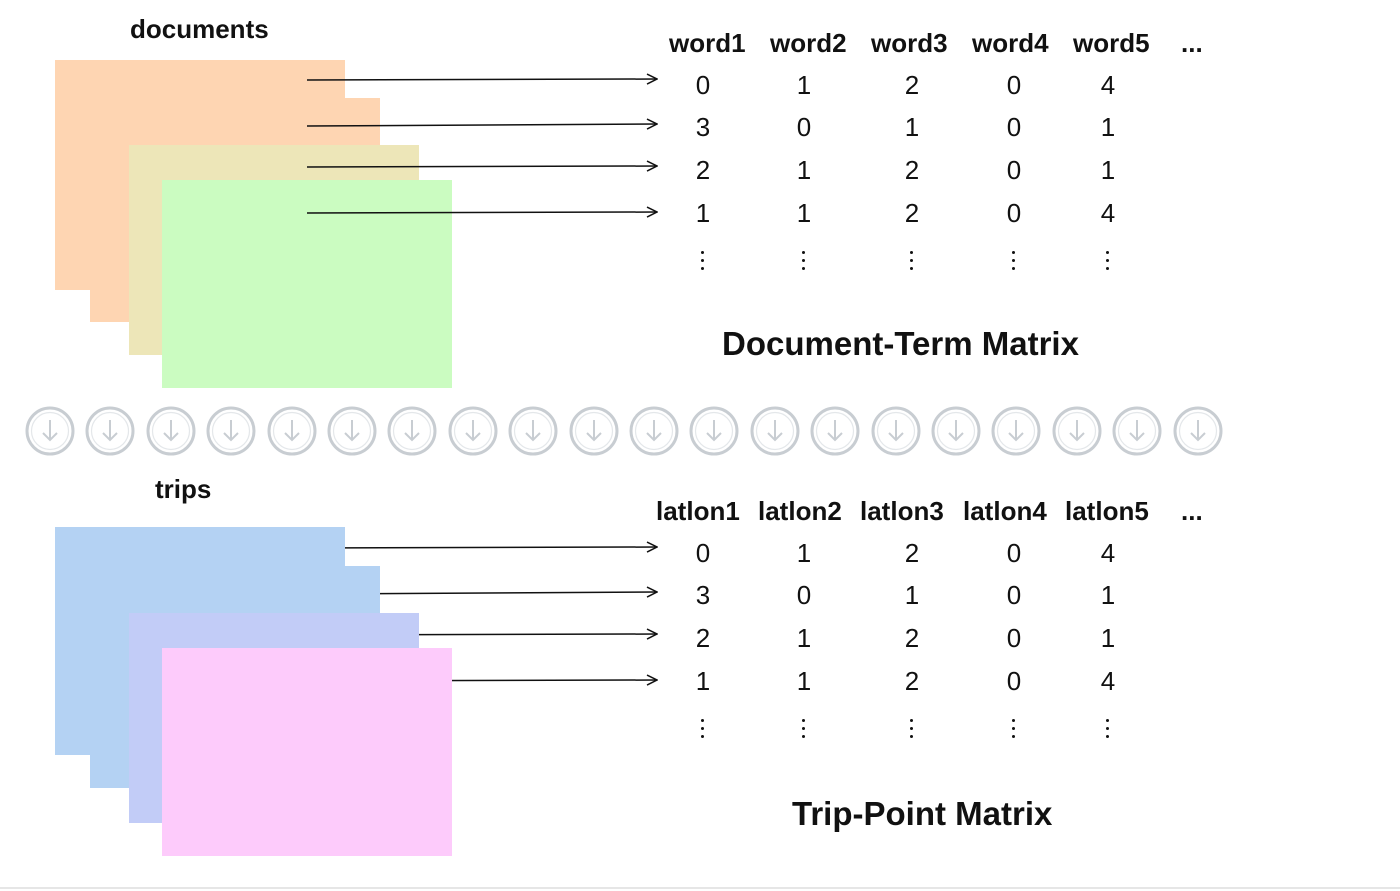 The width and height of the screenshot is (1400, 891). What do you see at coordinates (707, 43) in the screenshot?
I see `matrix-header-word1: word1` at bounding box center [707, 43].